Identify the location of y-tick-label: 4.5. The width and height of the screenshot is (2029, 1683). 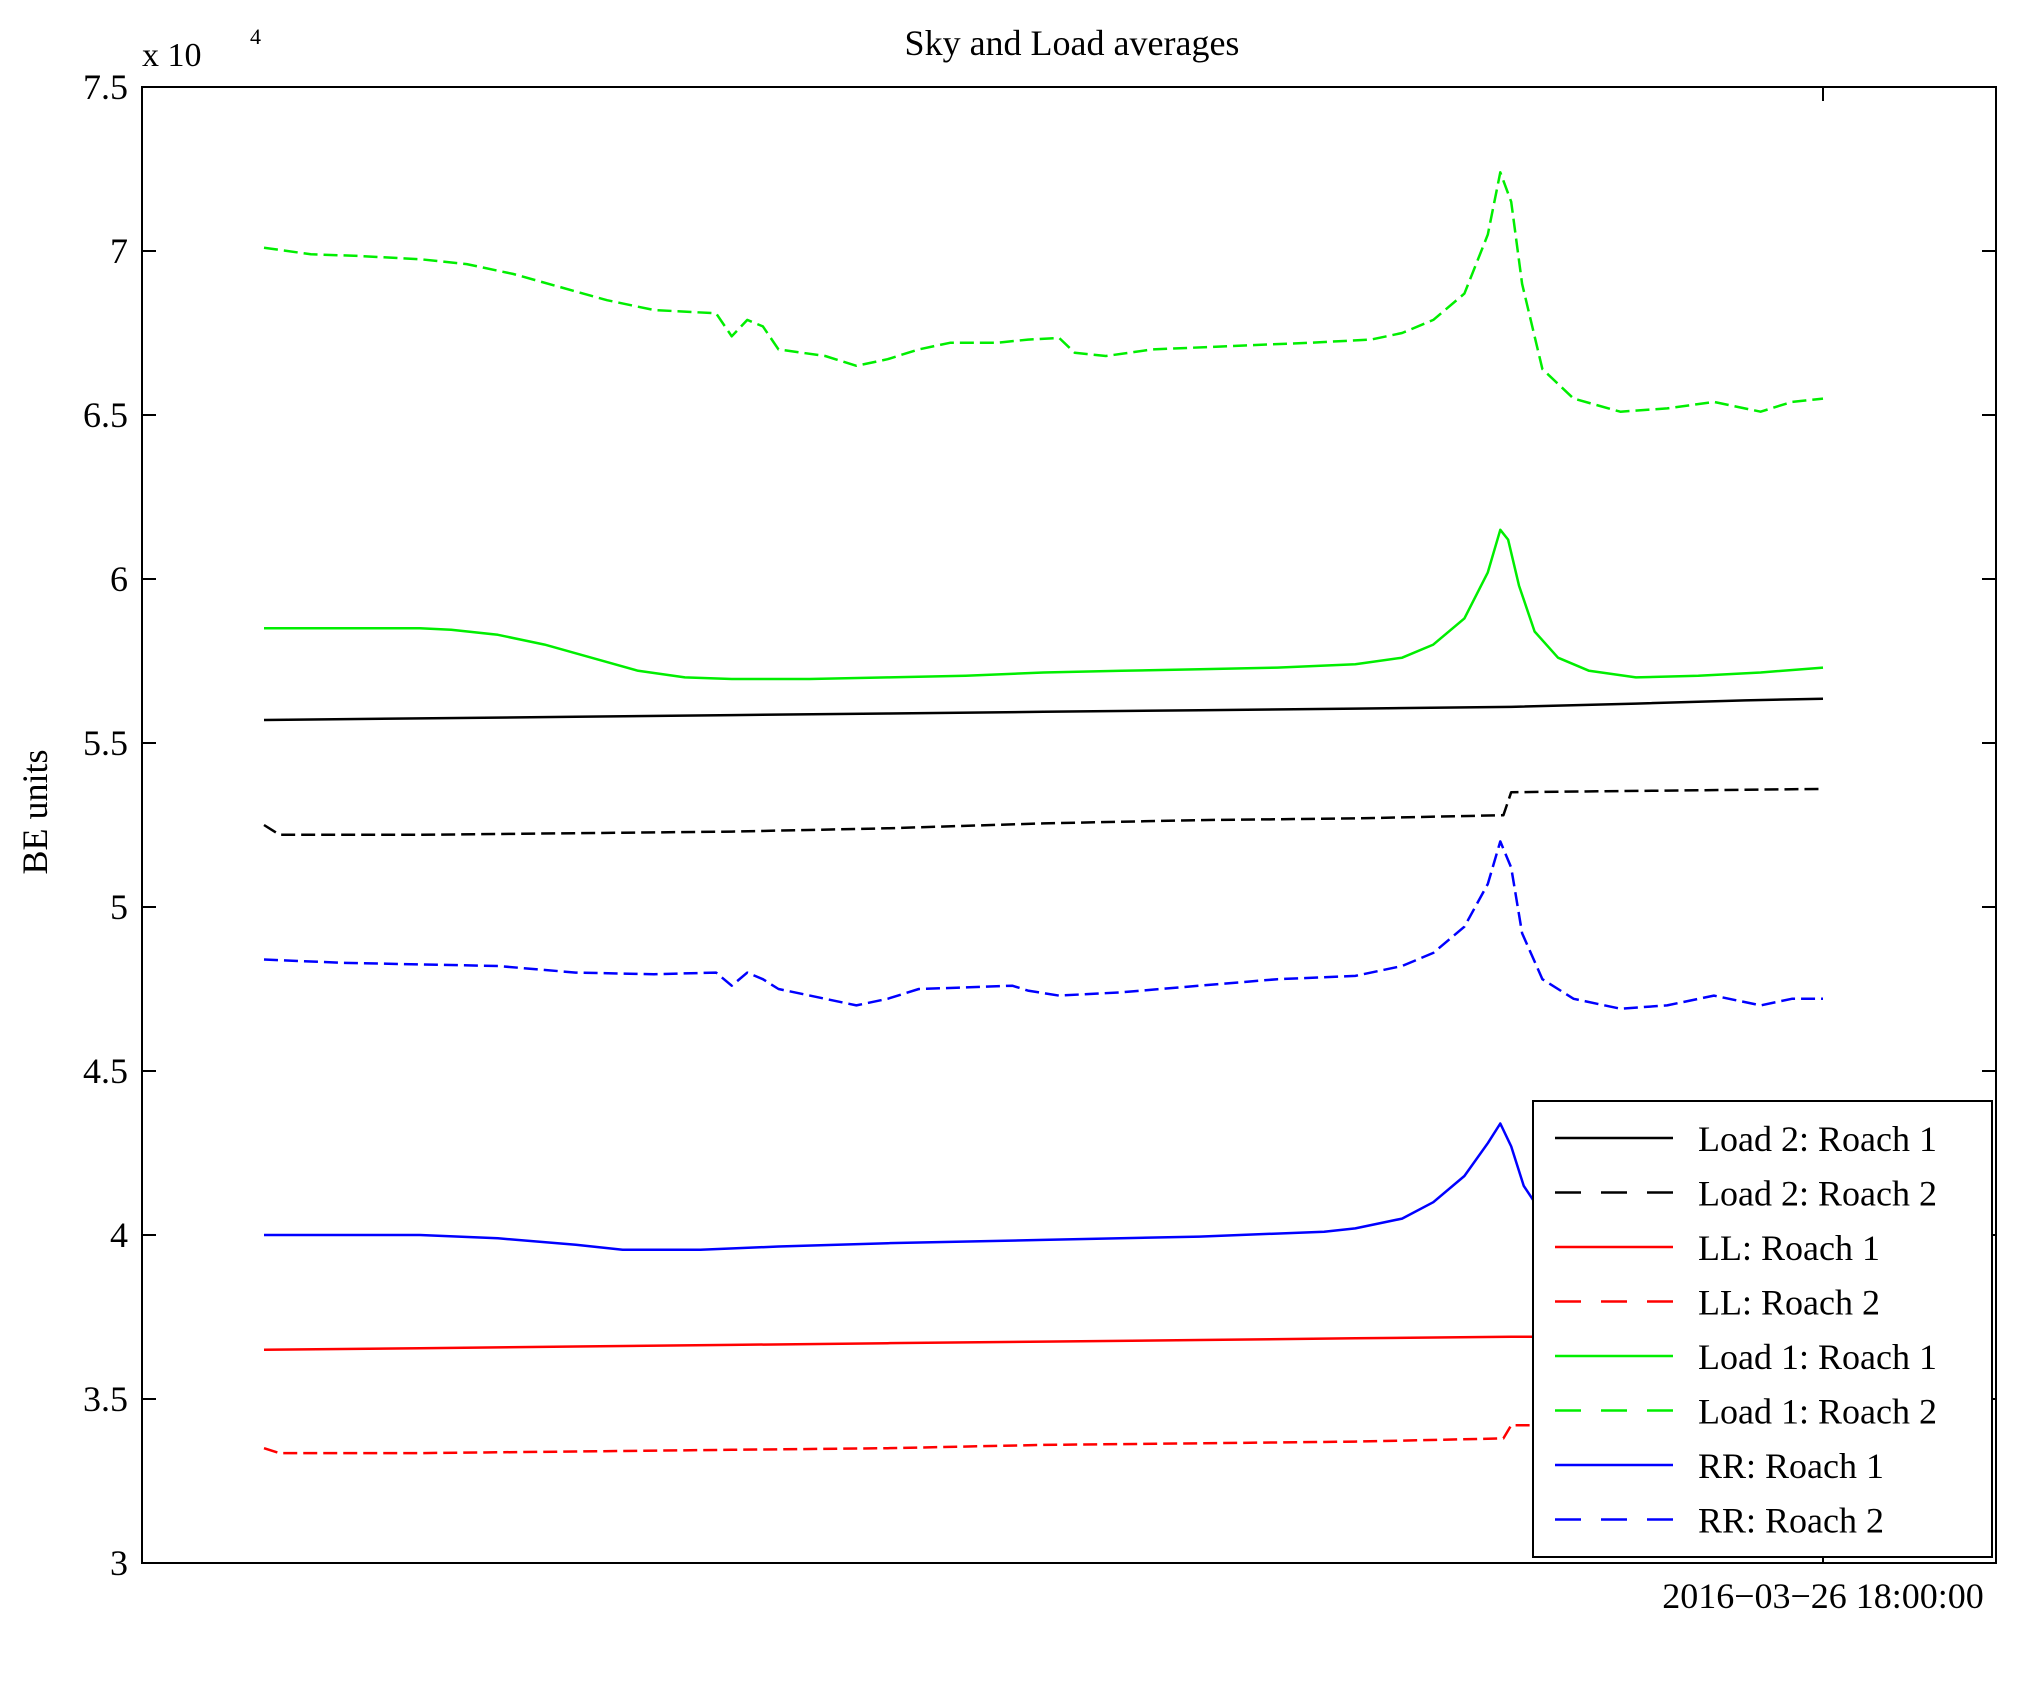
(105, 1071).